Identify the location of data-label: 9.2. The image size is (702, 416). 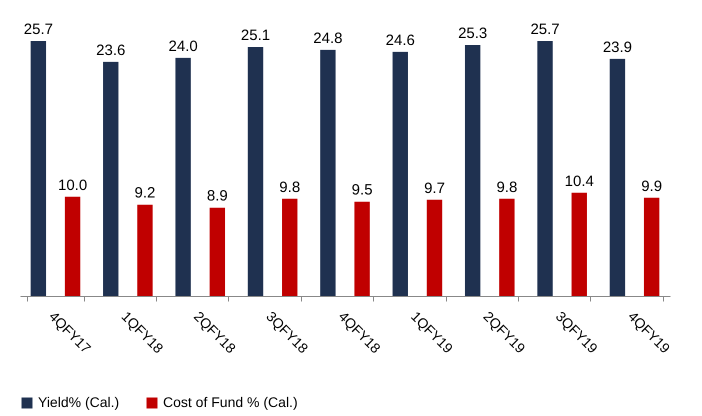
(145, 193).